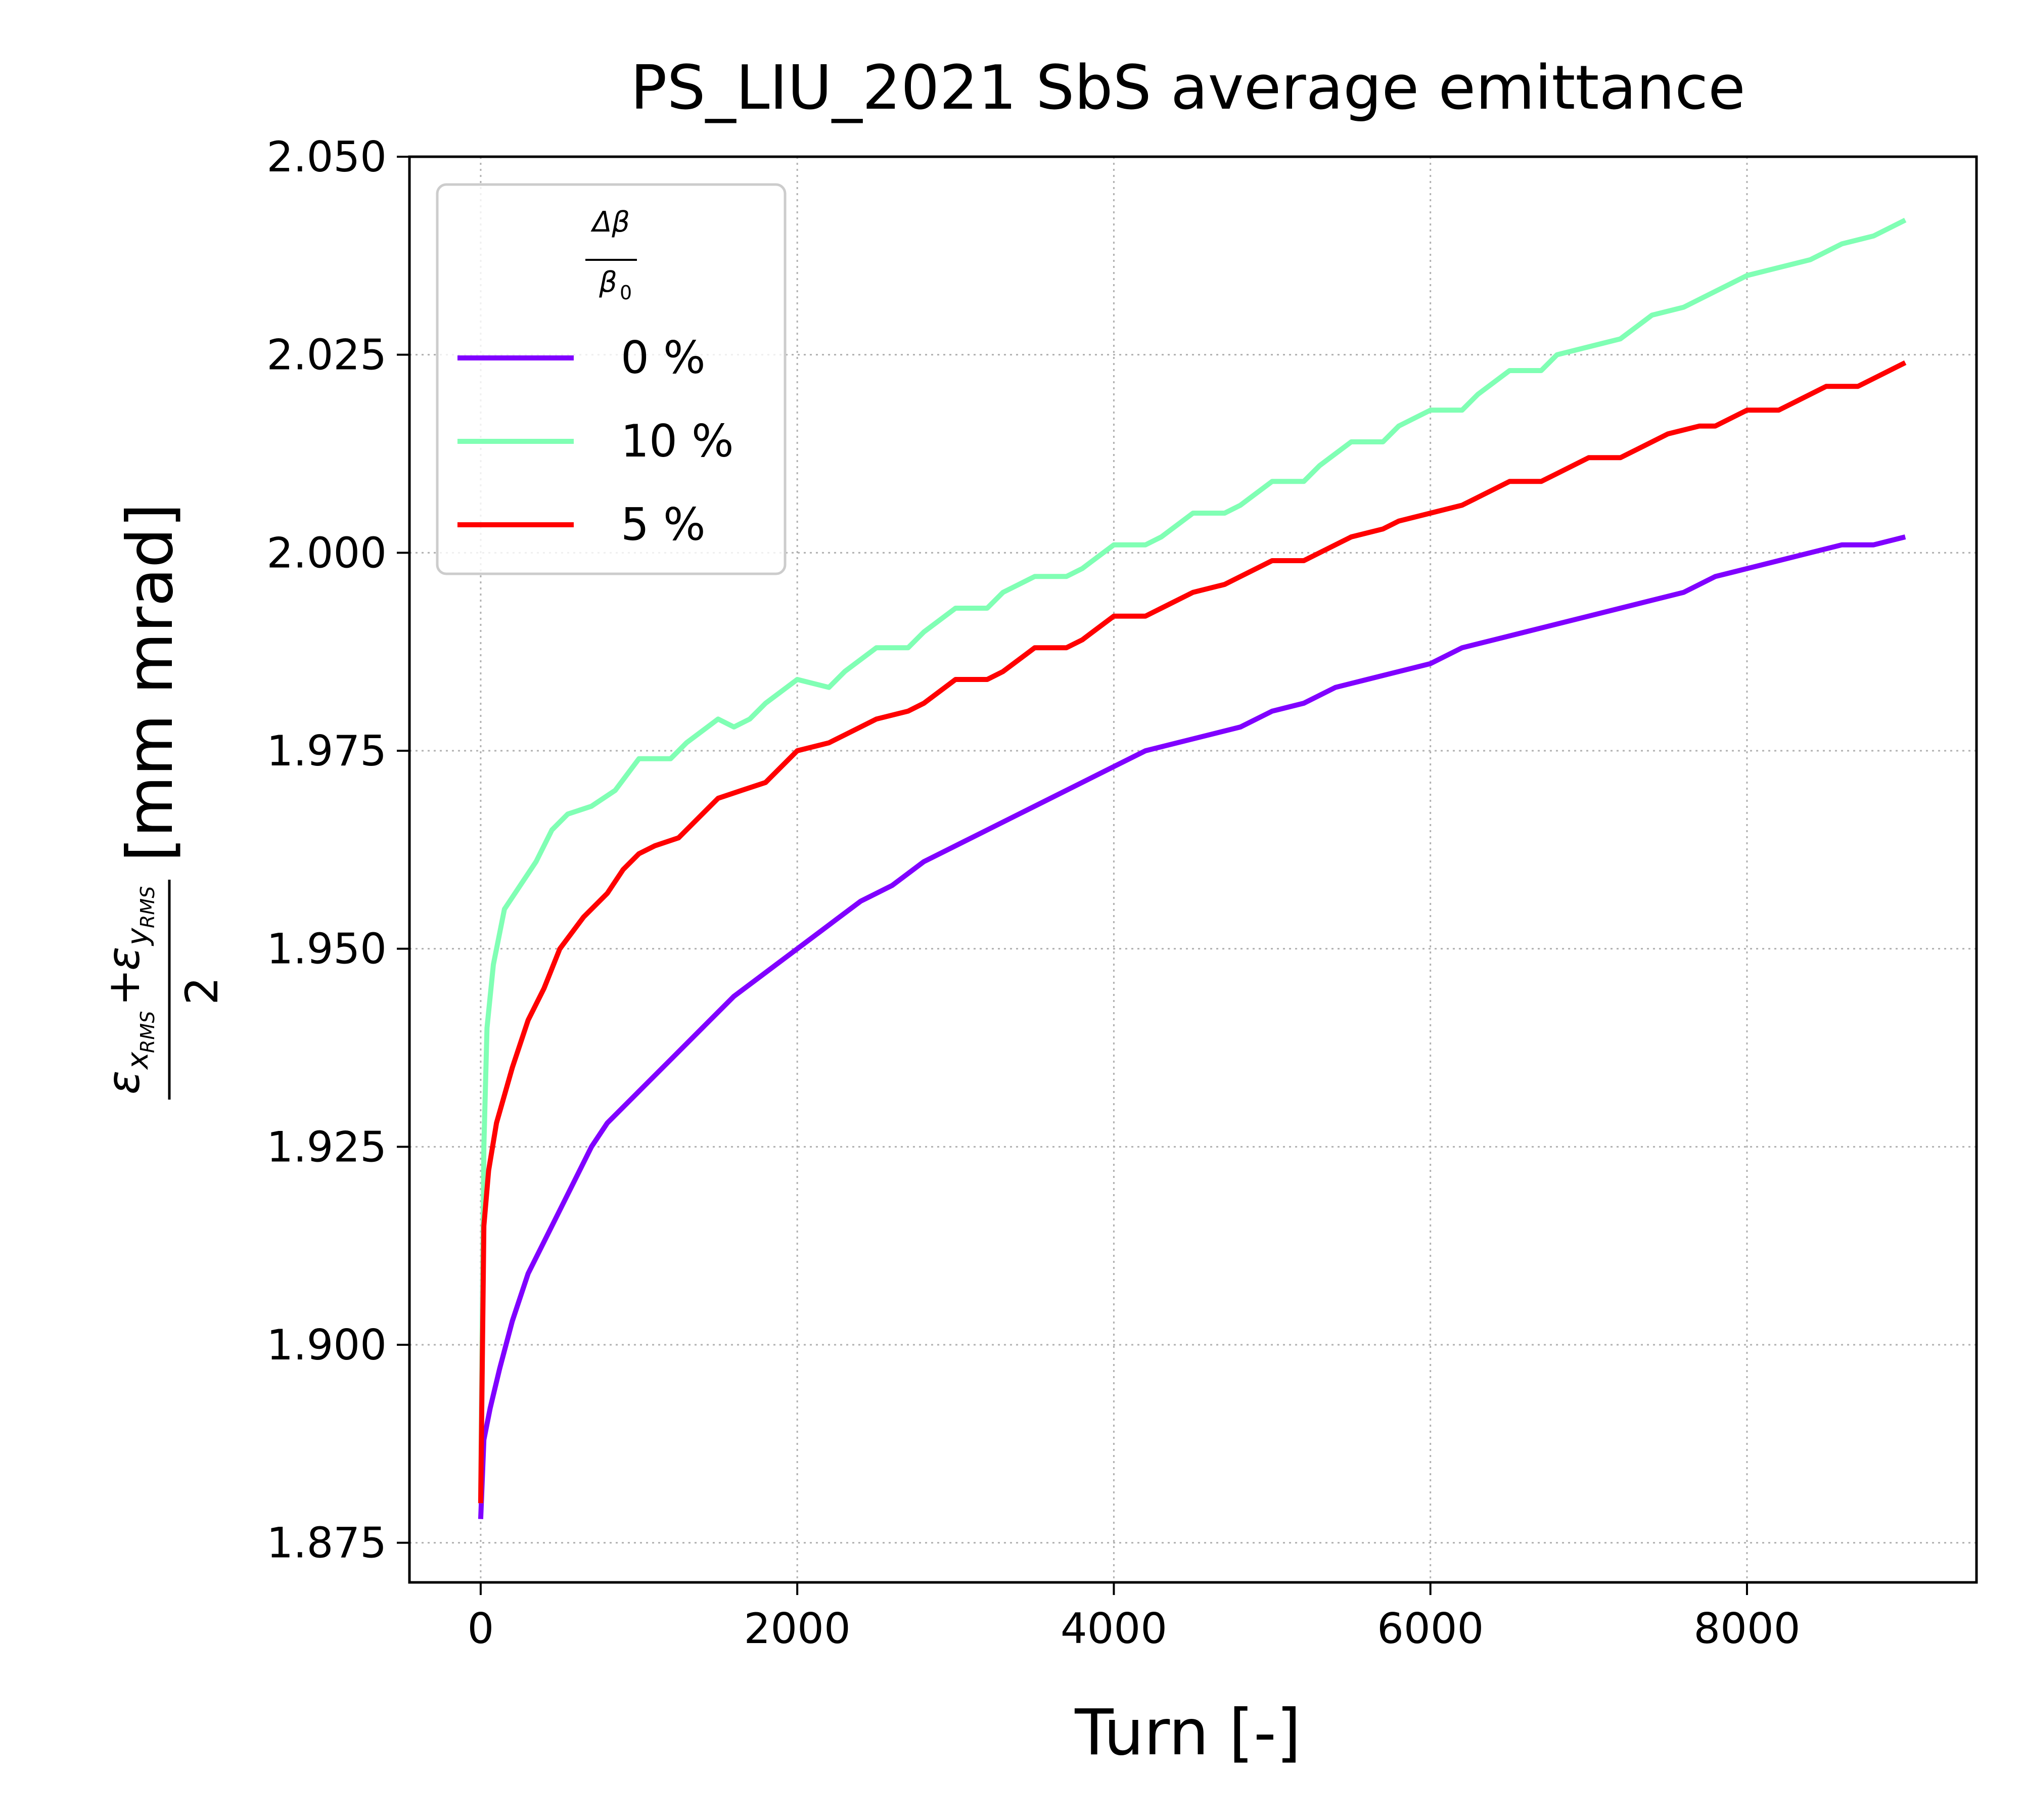 This screenshot has width=2022, height=1820. What do you see at coordinates (326, 1345) in the screenshot?
I see `y-tick-label: 1.900` at bounding box center [326, 1345].